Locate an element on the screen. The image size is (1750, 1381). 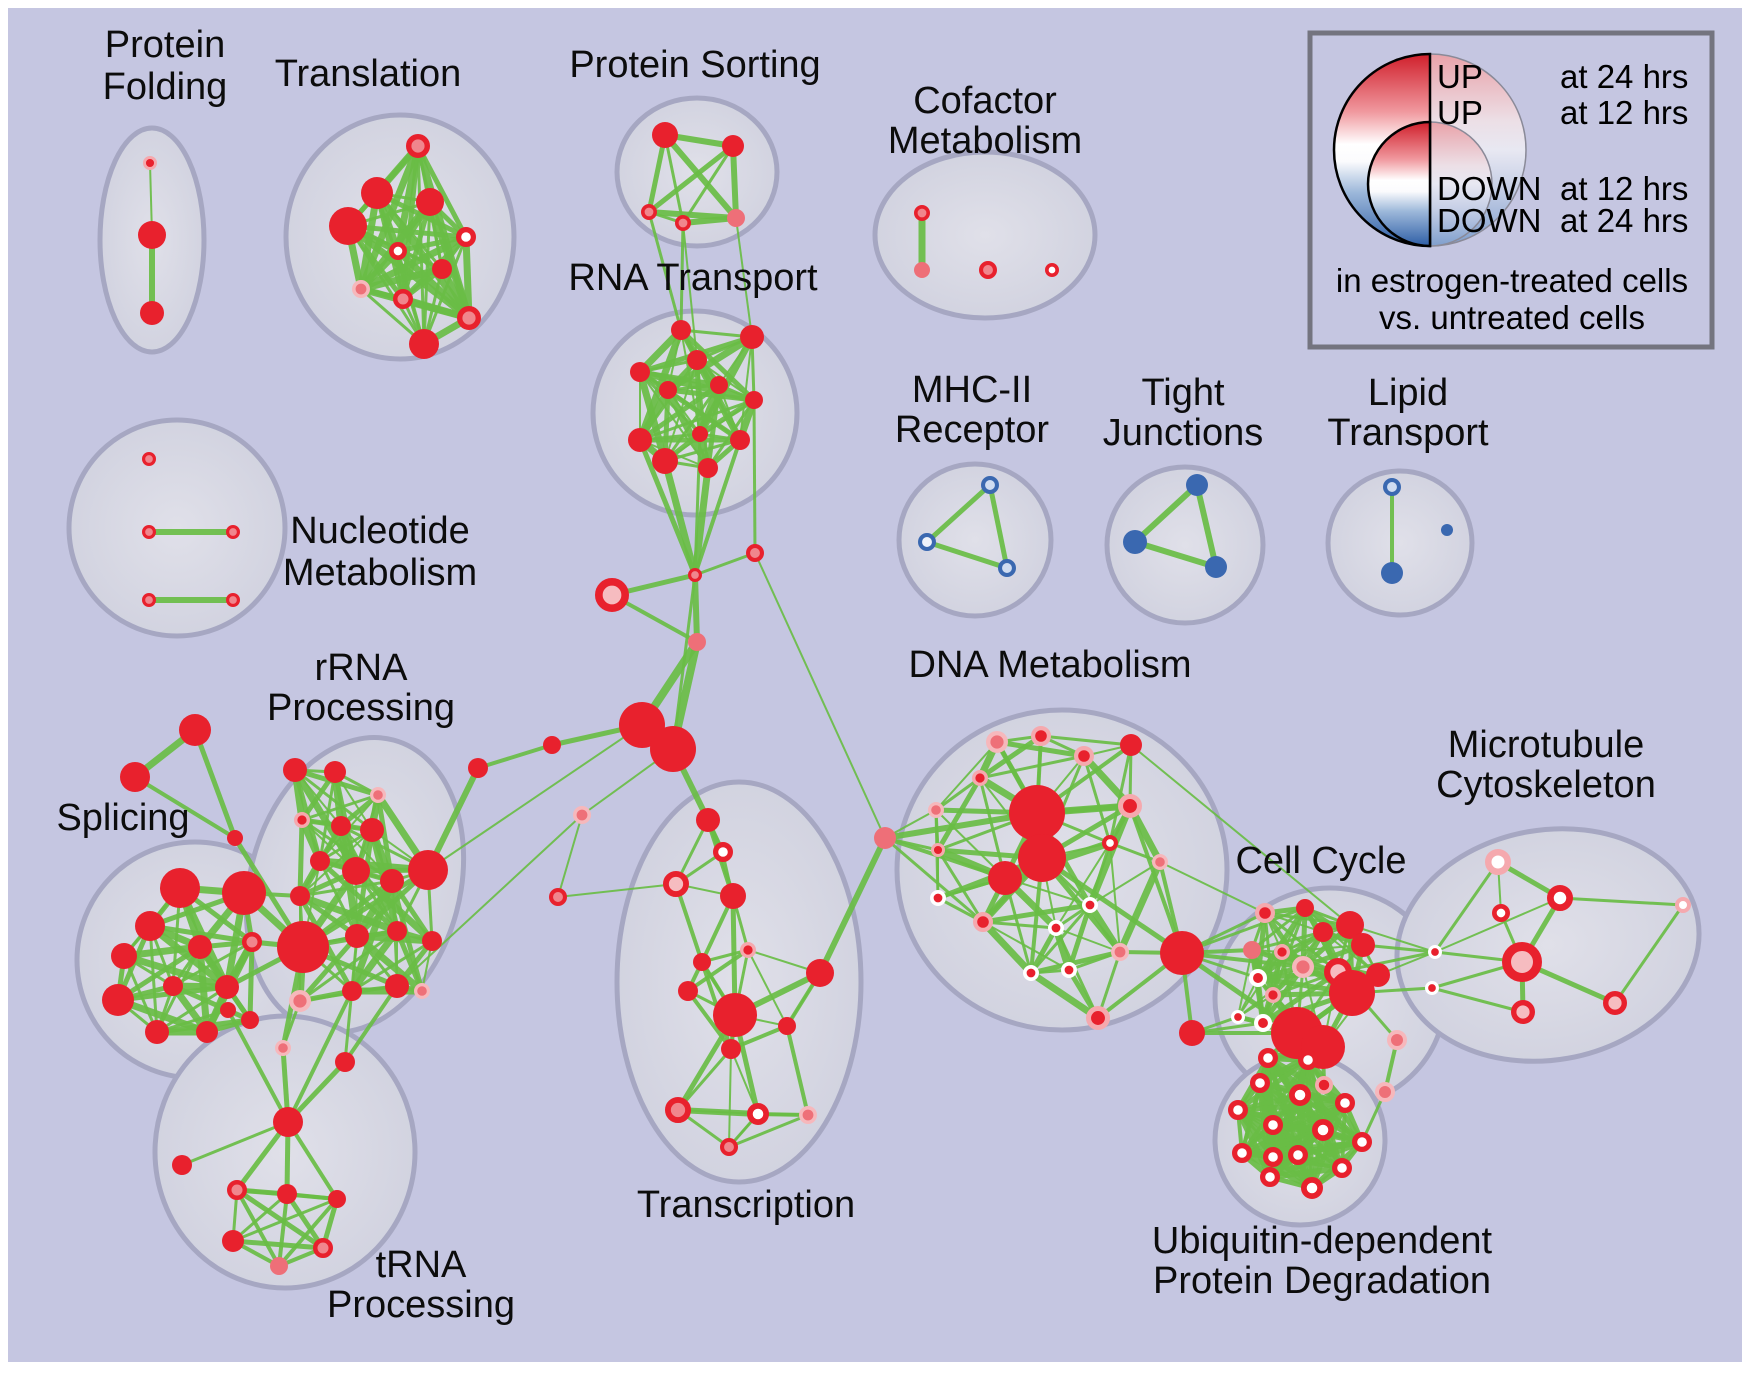
cluster-ellipse-lt is located at coordinates (1400, 543).